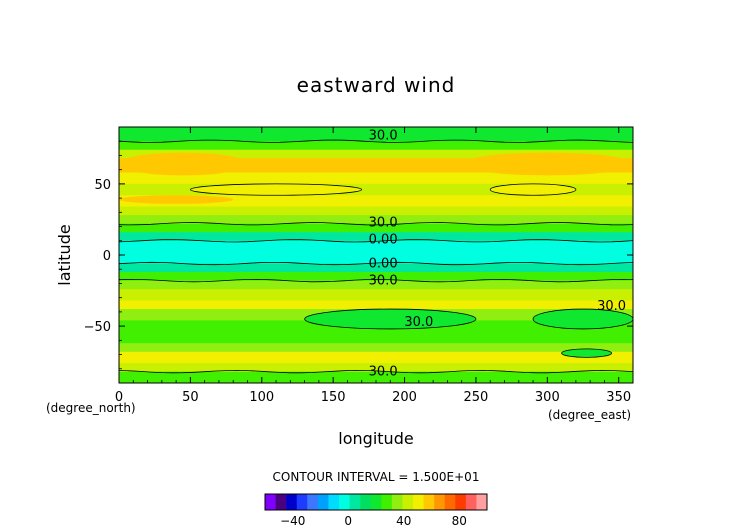 This screenshot has width=752, height=532. What do you see at coordinates (618, 397) in the screenshot?
I see `x-tick-label-7: 350` at bounding box center [618, 397].